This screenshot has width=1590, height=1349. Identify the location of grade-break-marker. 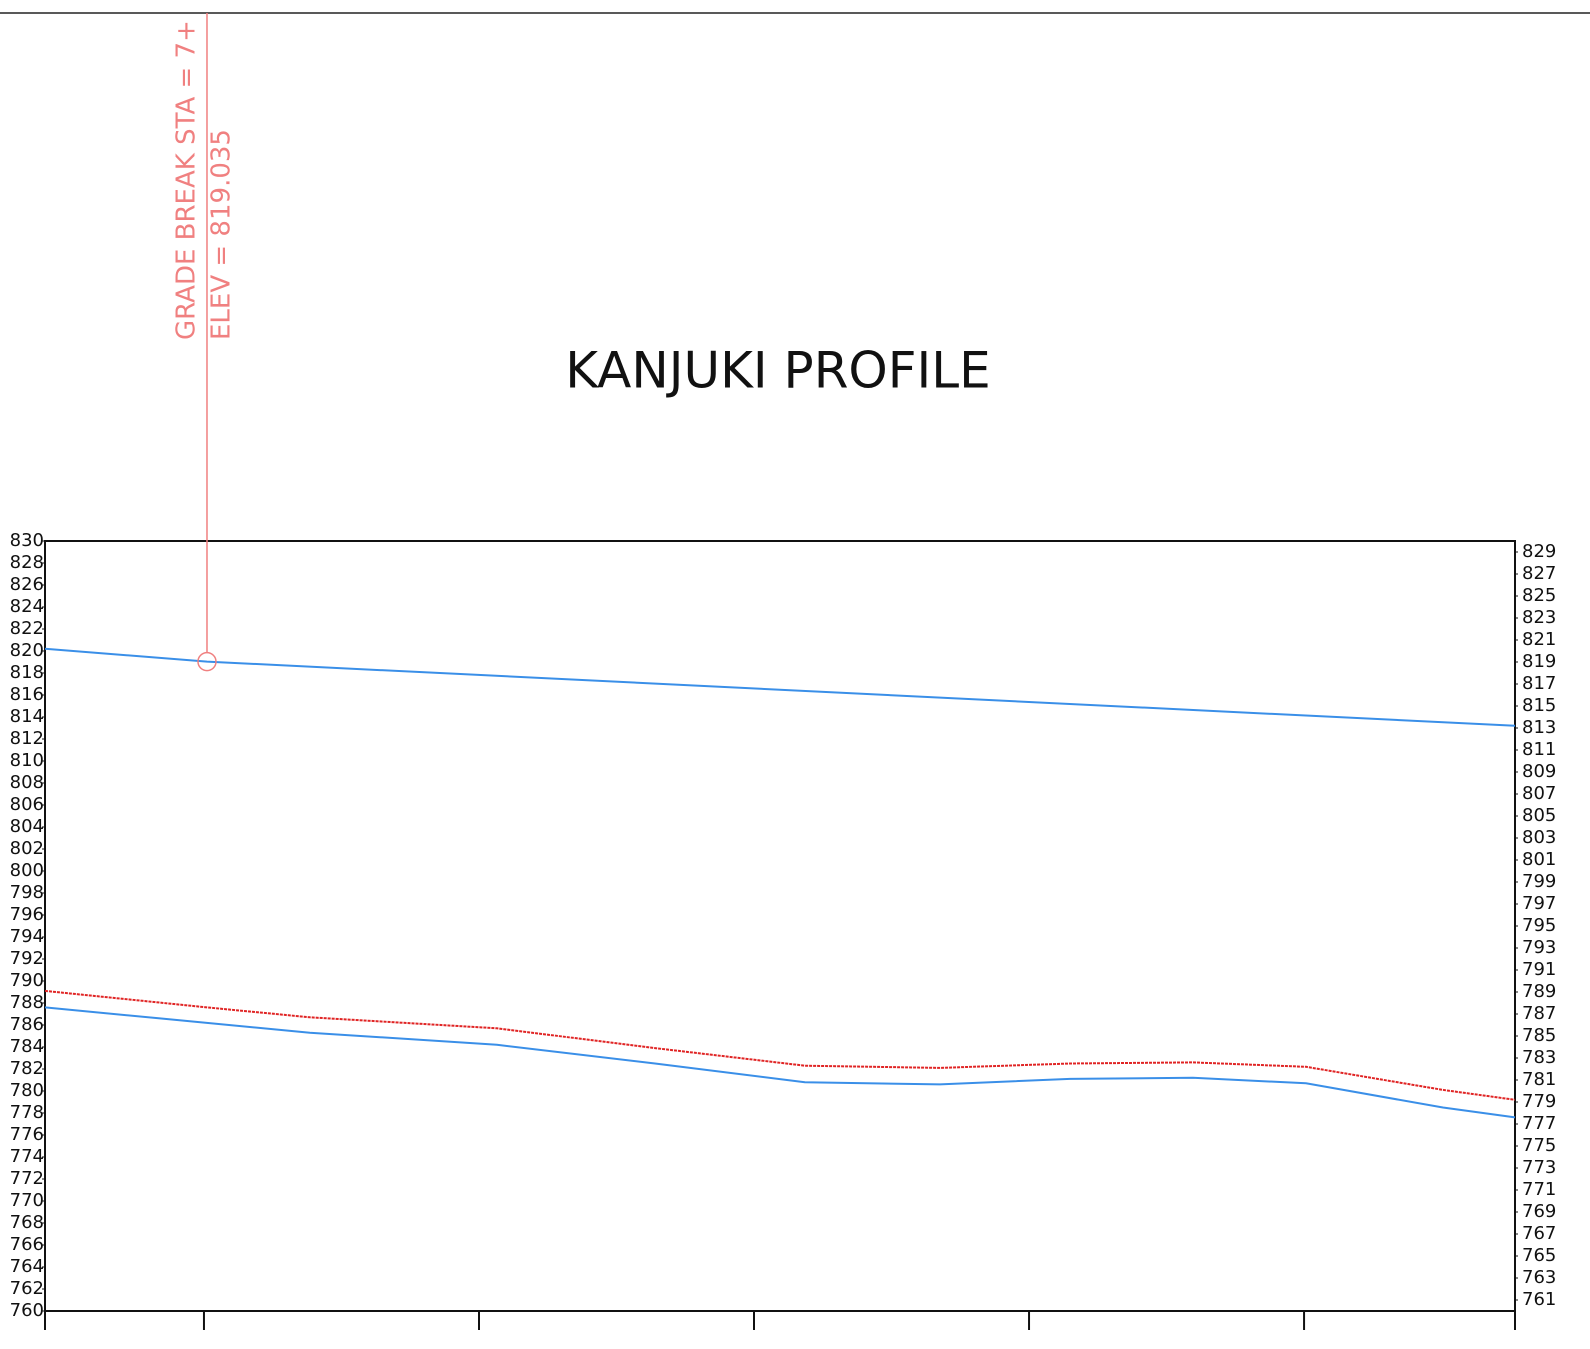
(207, 661).